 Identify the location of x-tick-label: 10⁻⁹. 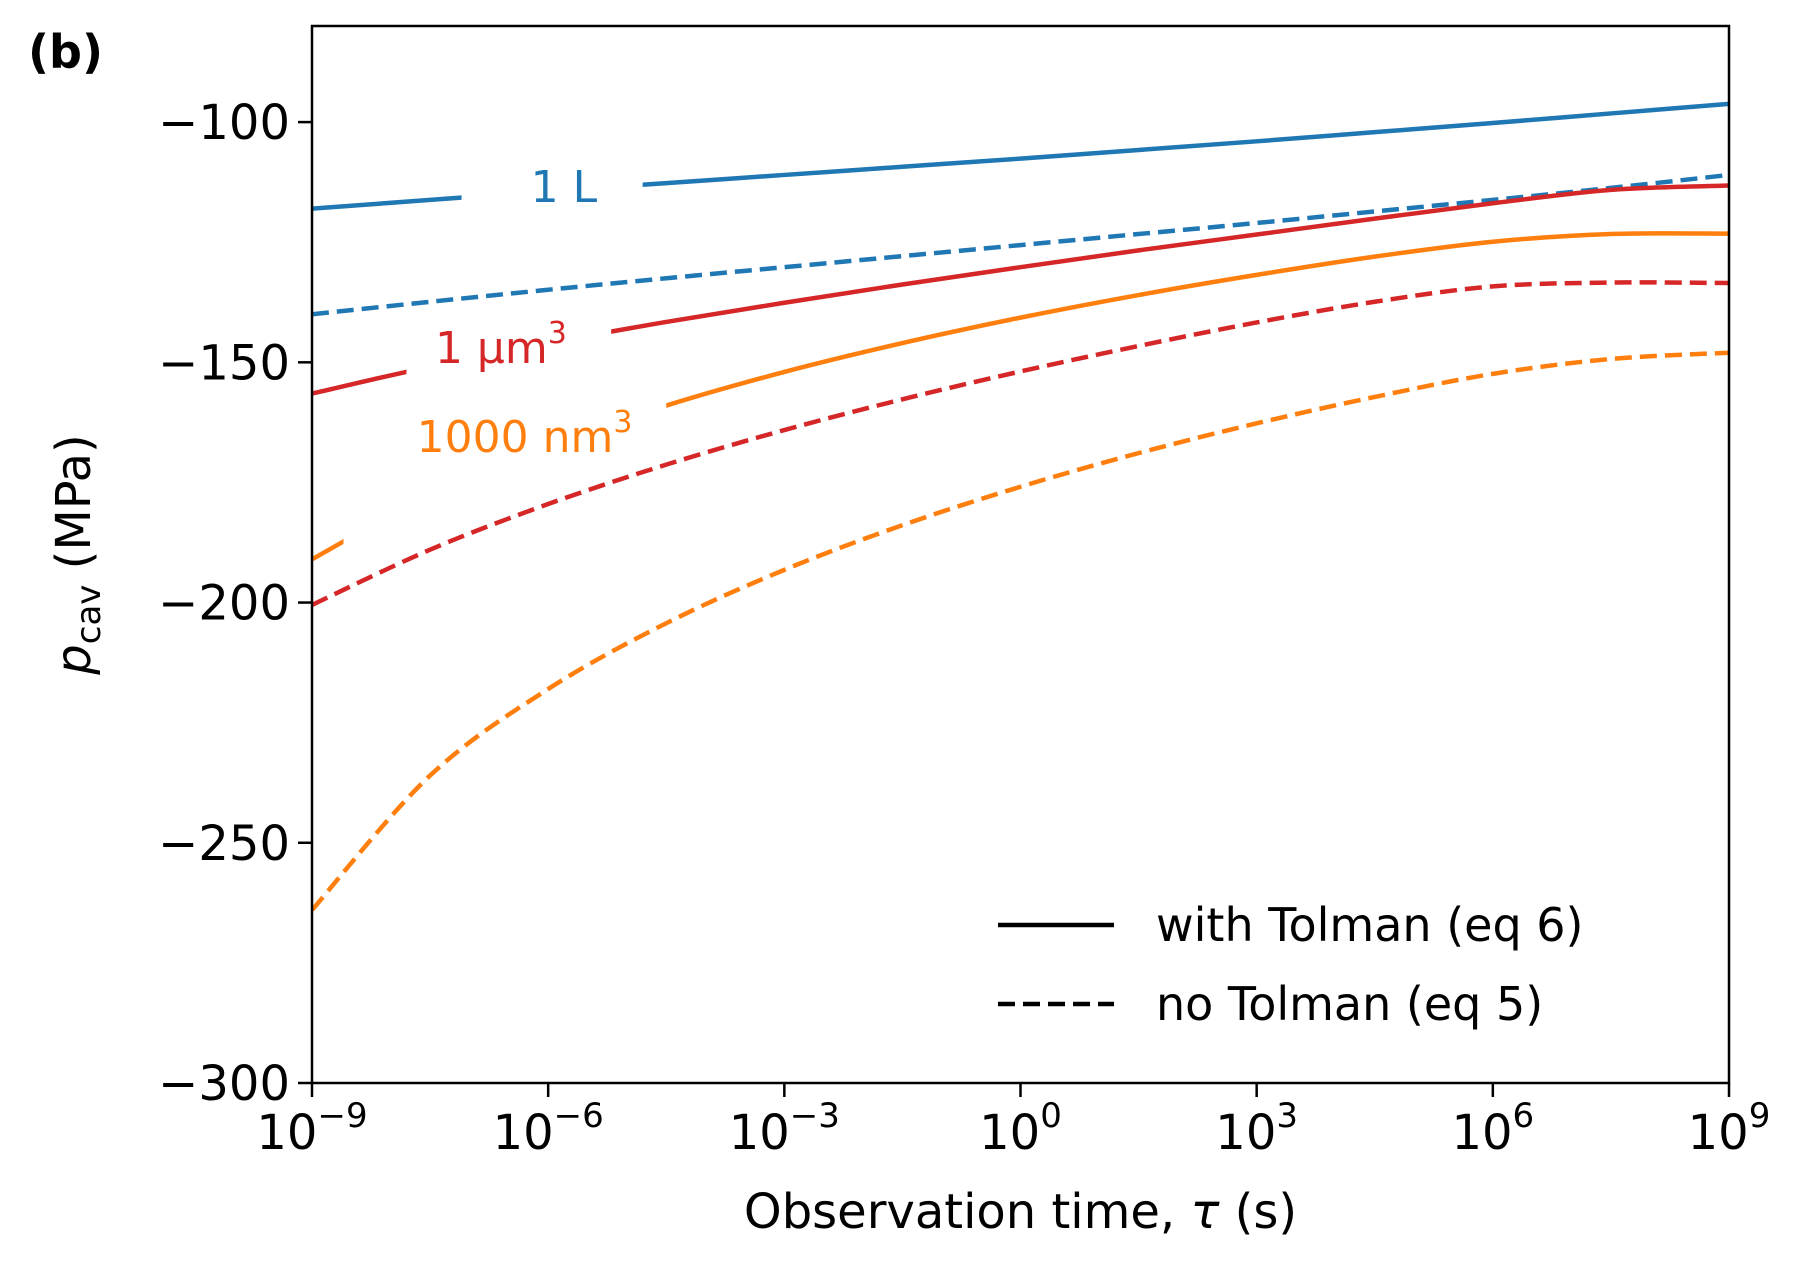
(311, 1128).